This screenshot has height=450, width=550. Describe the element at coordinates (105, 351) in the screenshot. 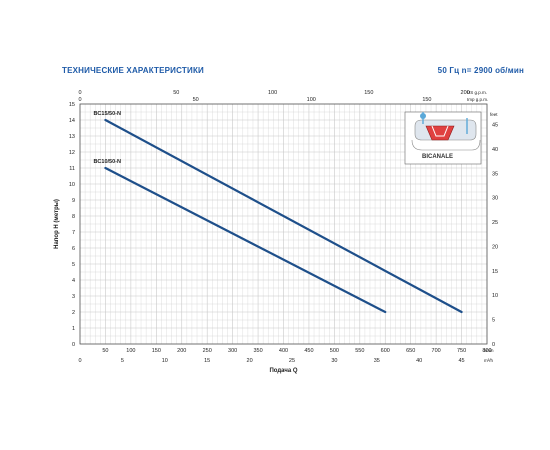

I see `x-tick-label: 50` at that location.